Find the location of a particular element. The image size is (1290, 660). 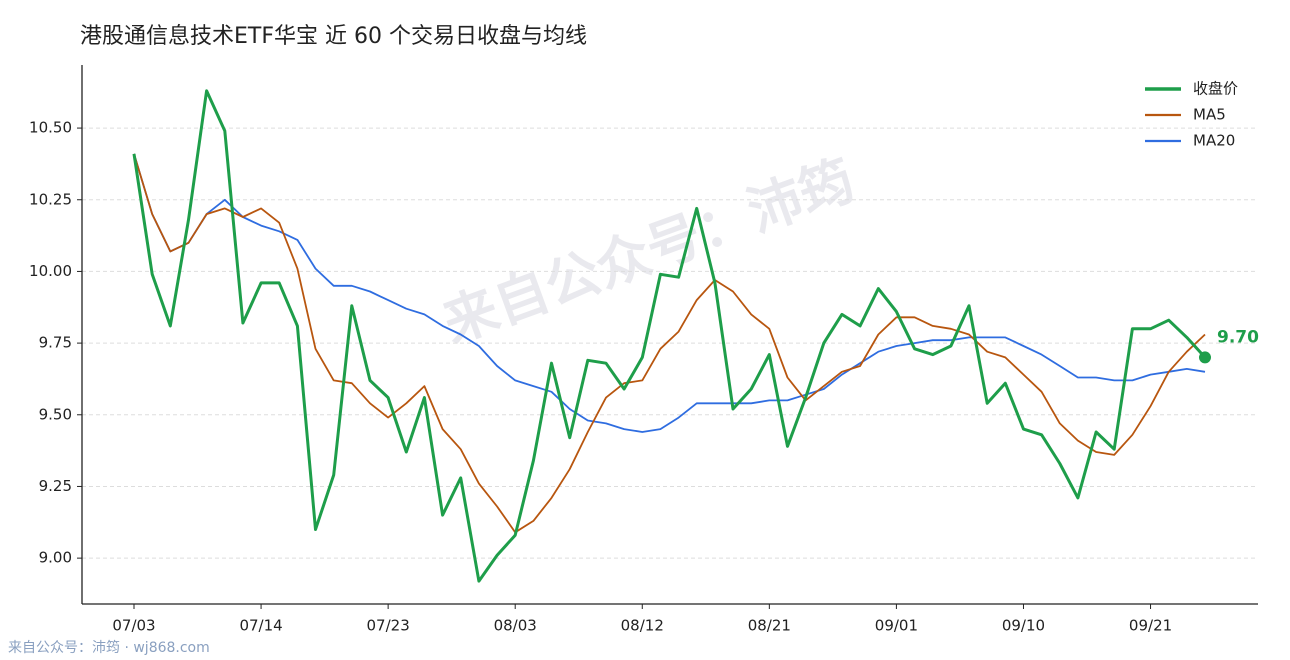

last-point is located at coordinates (1205, 357).